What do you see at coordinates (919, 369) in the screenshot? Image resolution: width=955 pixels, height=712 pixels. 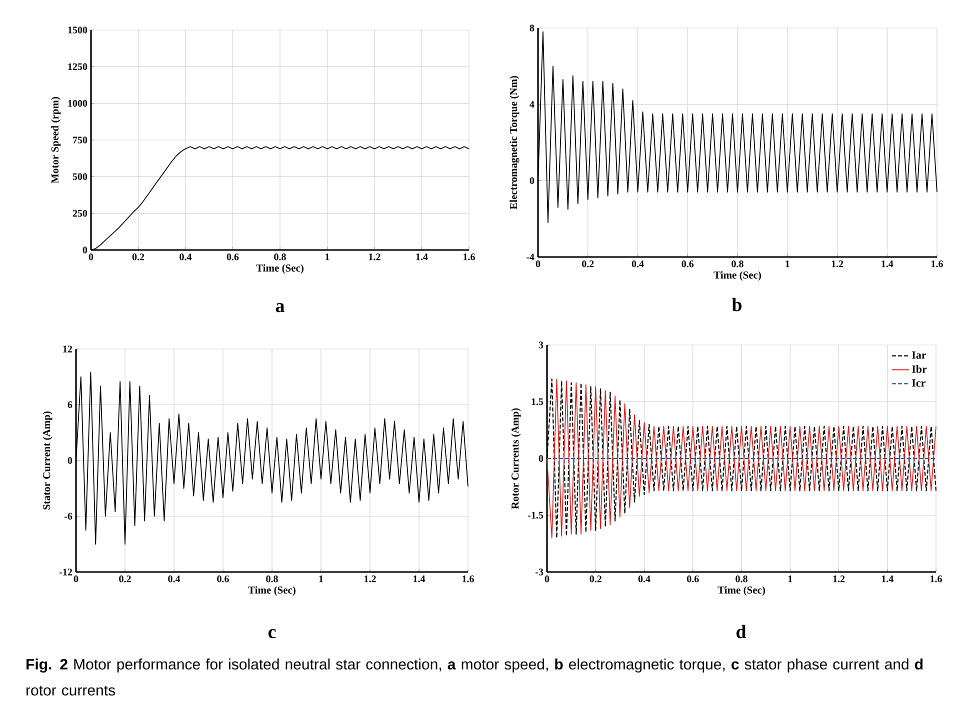 I see `legend-label: Ibr` at bounding box center [919, 369].